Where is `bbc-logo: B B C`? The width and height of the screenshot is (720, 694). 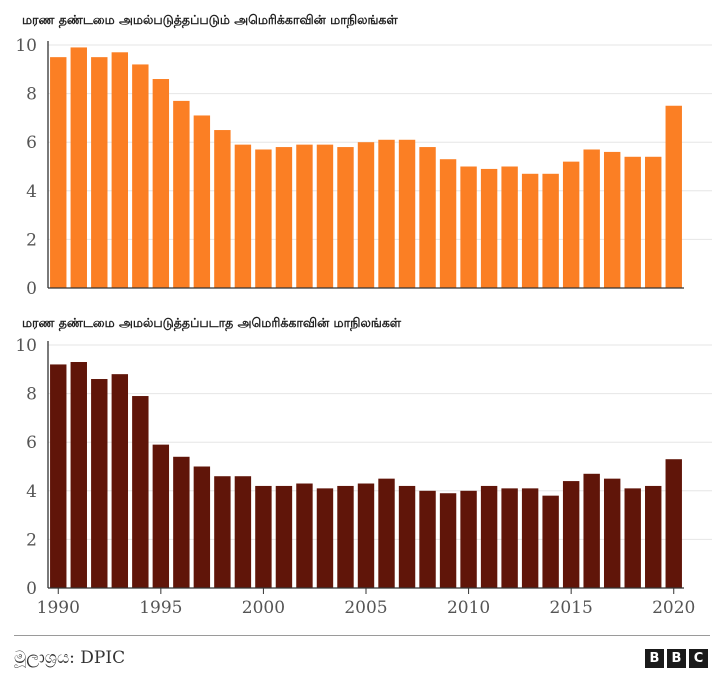
bbc-logo: B B C is located at coordinates (676, 658).